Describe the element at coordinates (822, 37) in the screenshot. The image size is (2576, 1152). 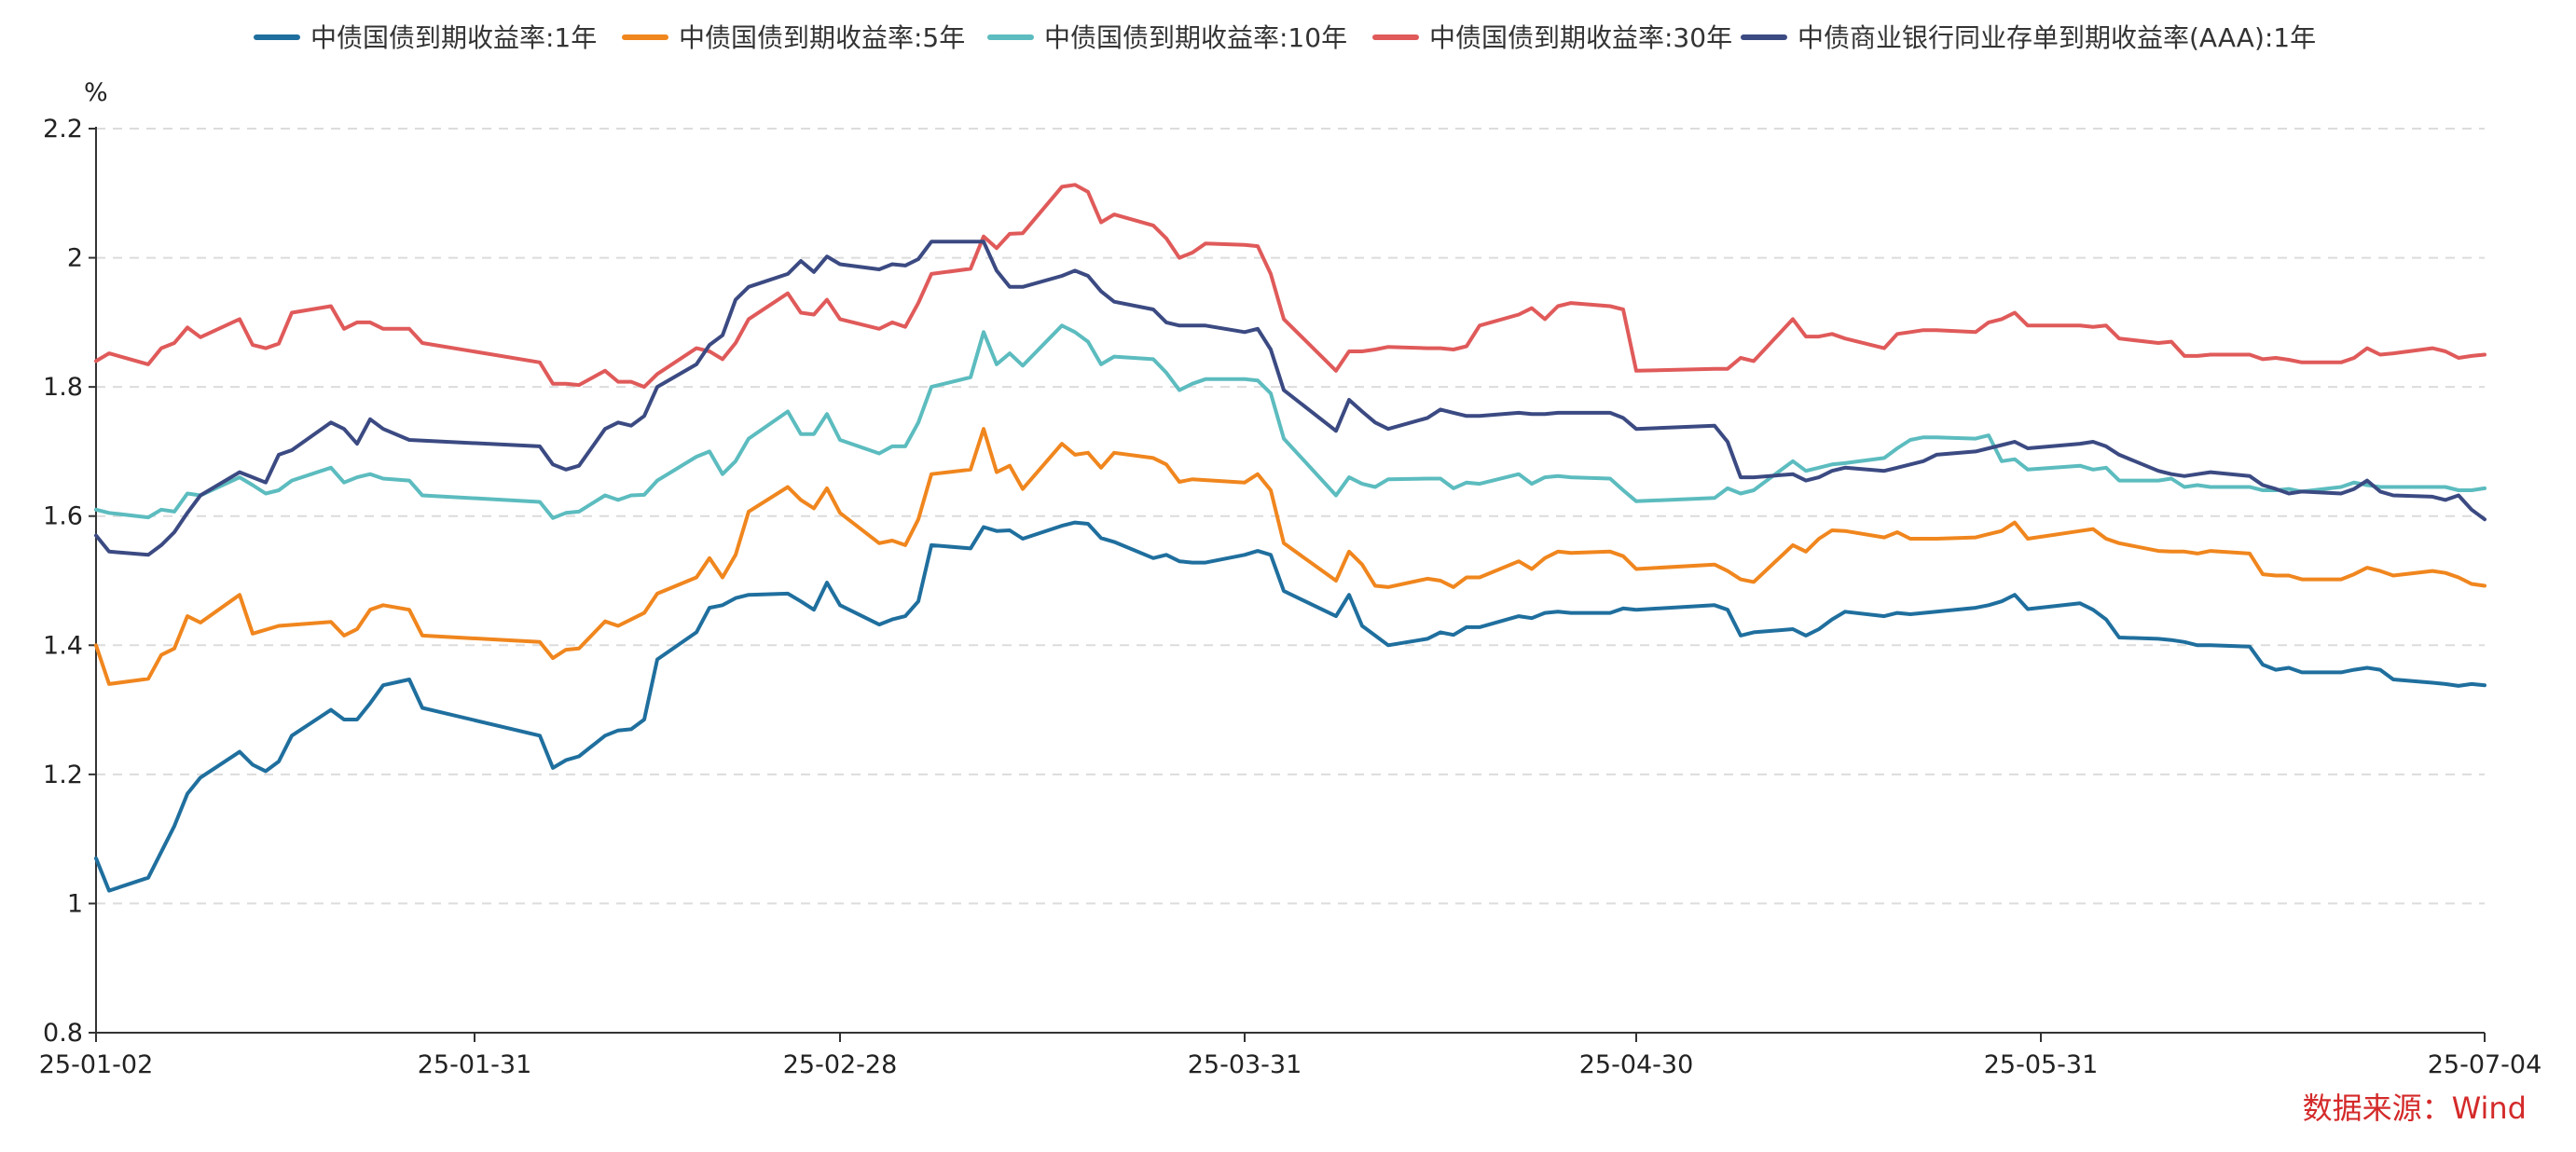
I see `legend-label: 中债国债到期收益率:5年` at that location.